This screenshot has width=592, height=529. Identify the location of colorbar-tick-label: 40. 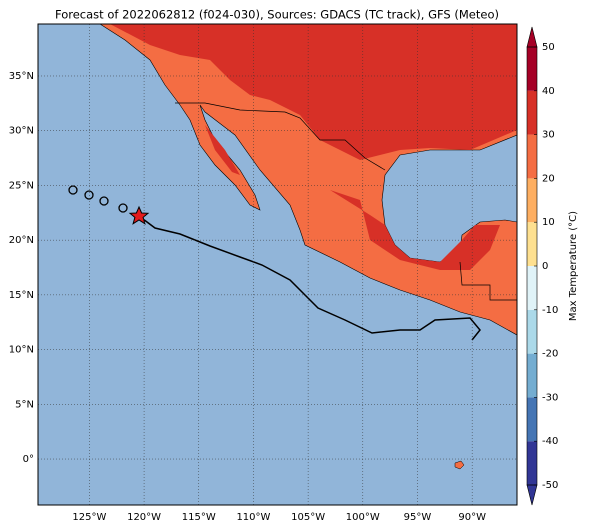
(548, 91).